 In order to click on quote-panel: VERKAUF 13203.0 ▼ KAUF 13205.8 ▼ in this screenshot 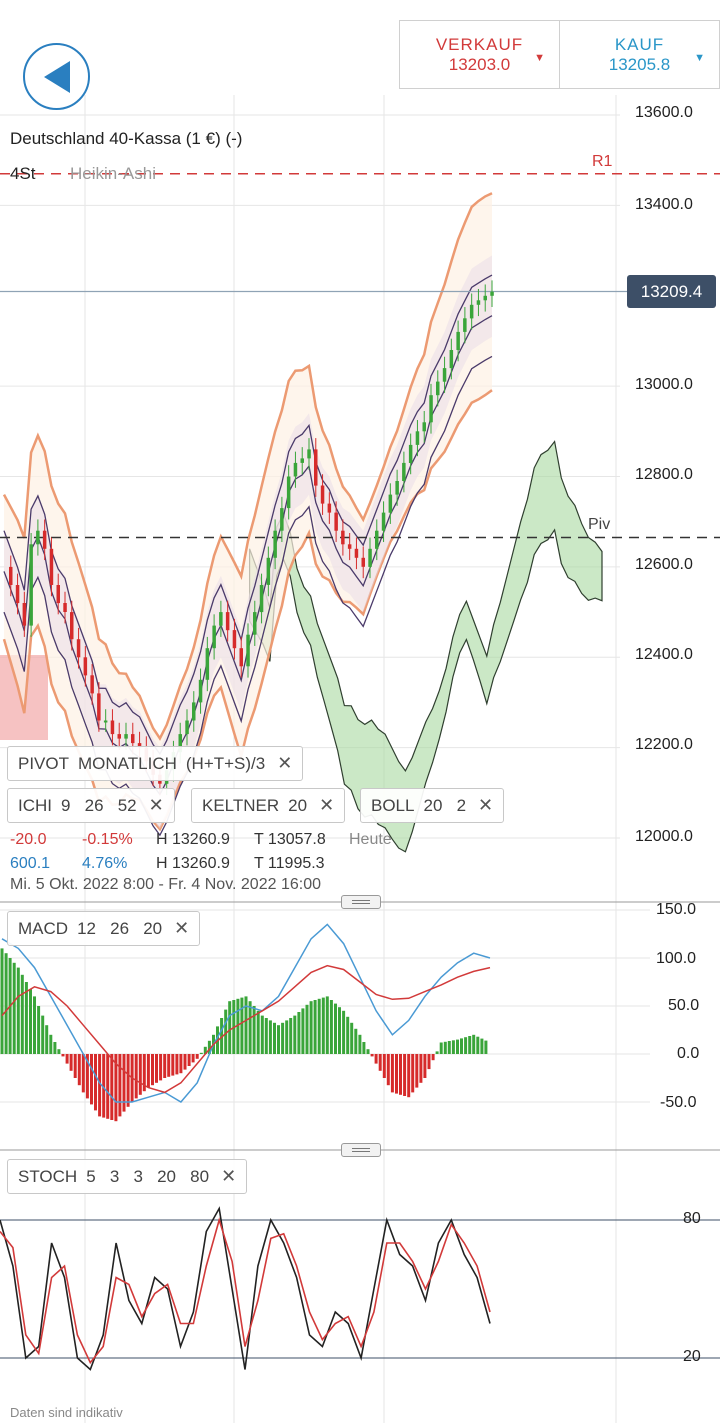, I will do `click(559, 54)`.